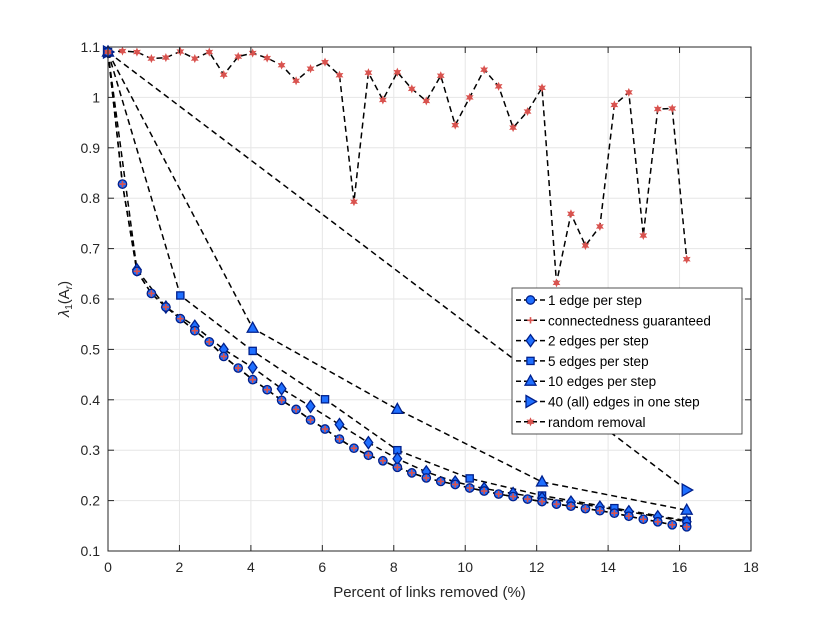 The height and width of the screenshot is (620, 830). I want to click on y-tick-label: 1.1, so click(91, 47).